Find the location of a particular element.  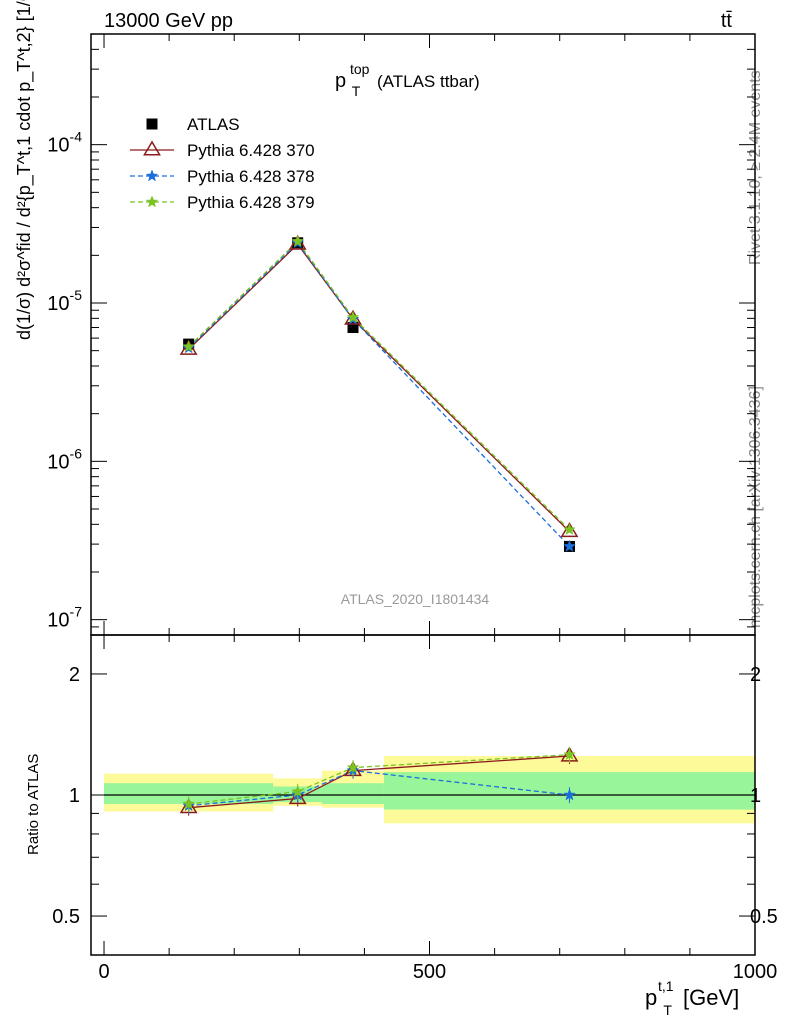

ratio-marker-mc2 is located at coordinates (569, 794).